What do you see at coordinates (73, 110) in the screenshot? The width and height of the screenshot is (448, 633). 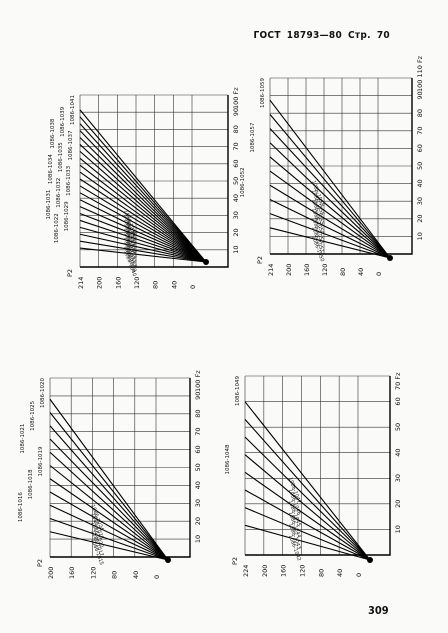 I see `series-label: 1086-1041` at bounding box center [73, 110].